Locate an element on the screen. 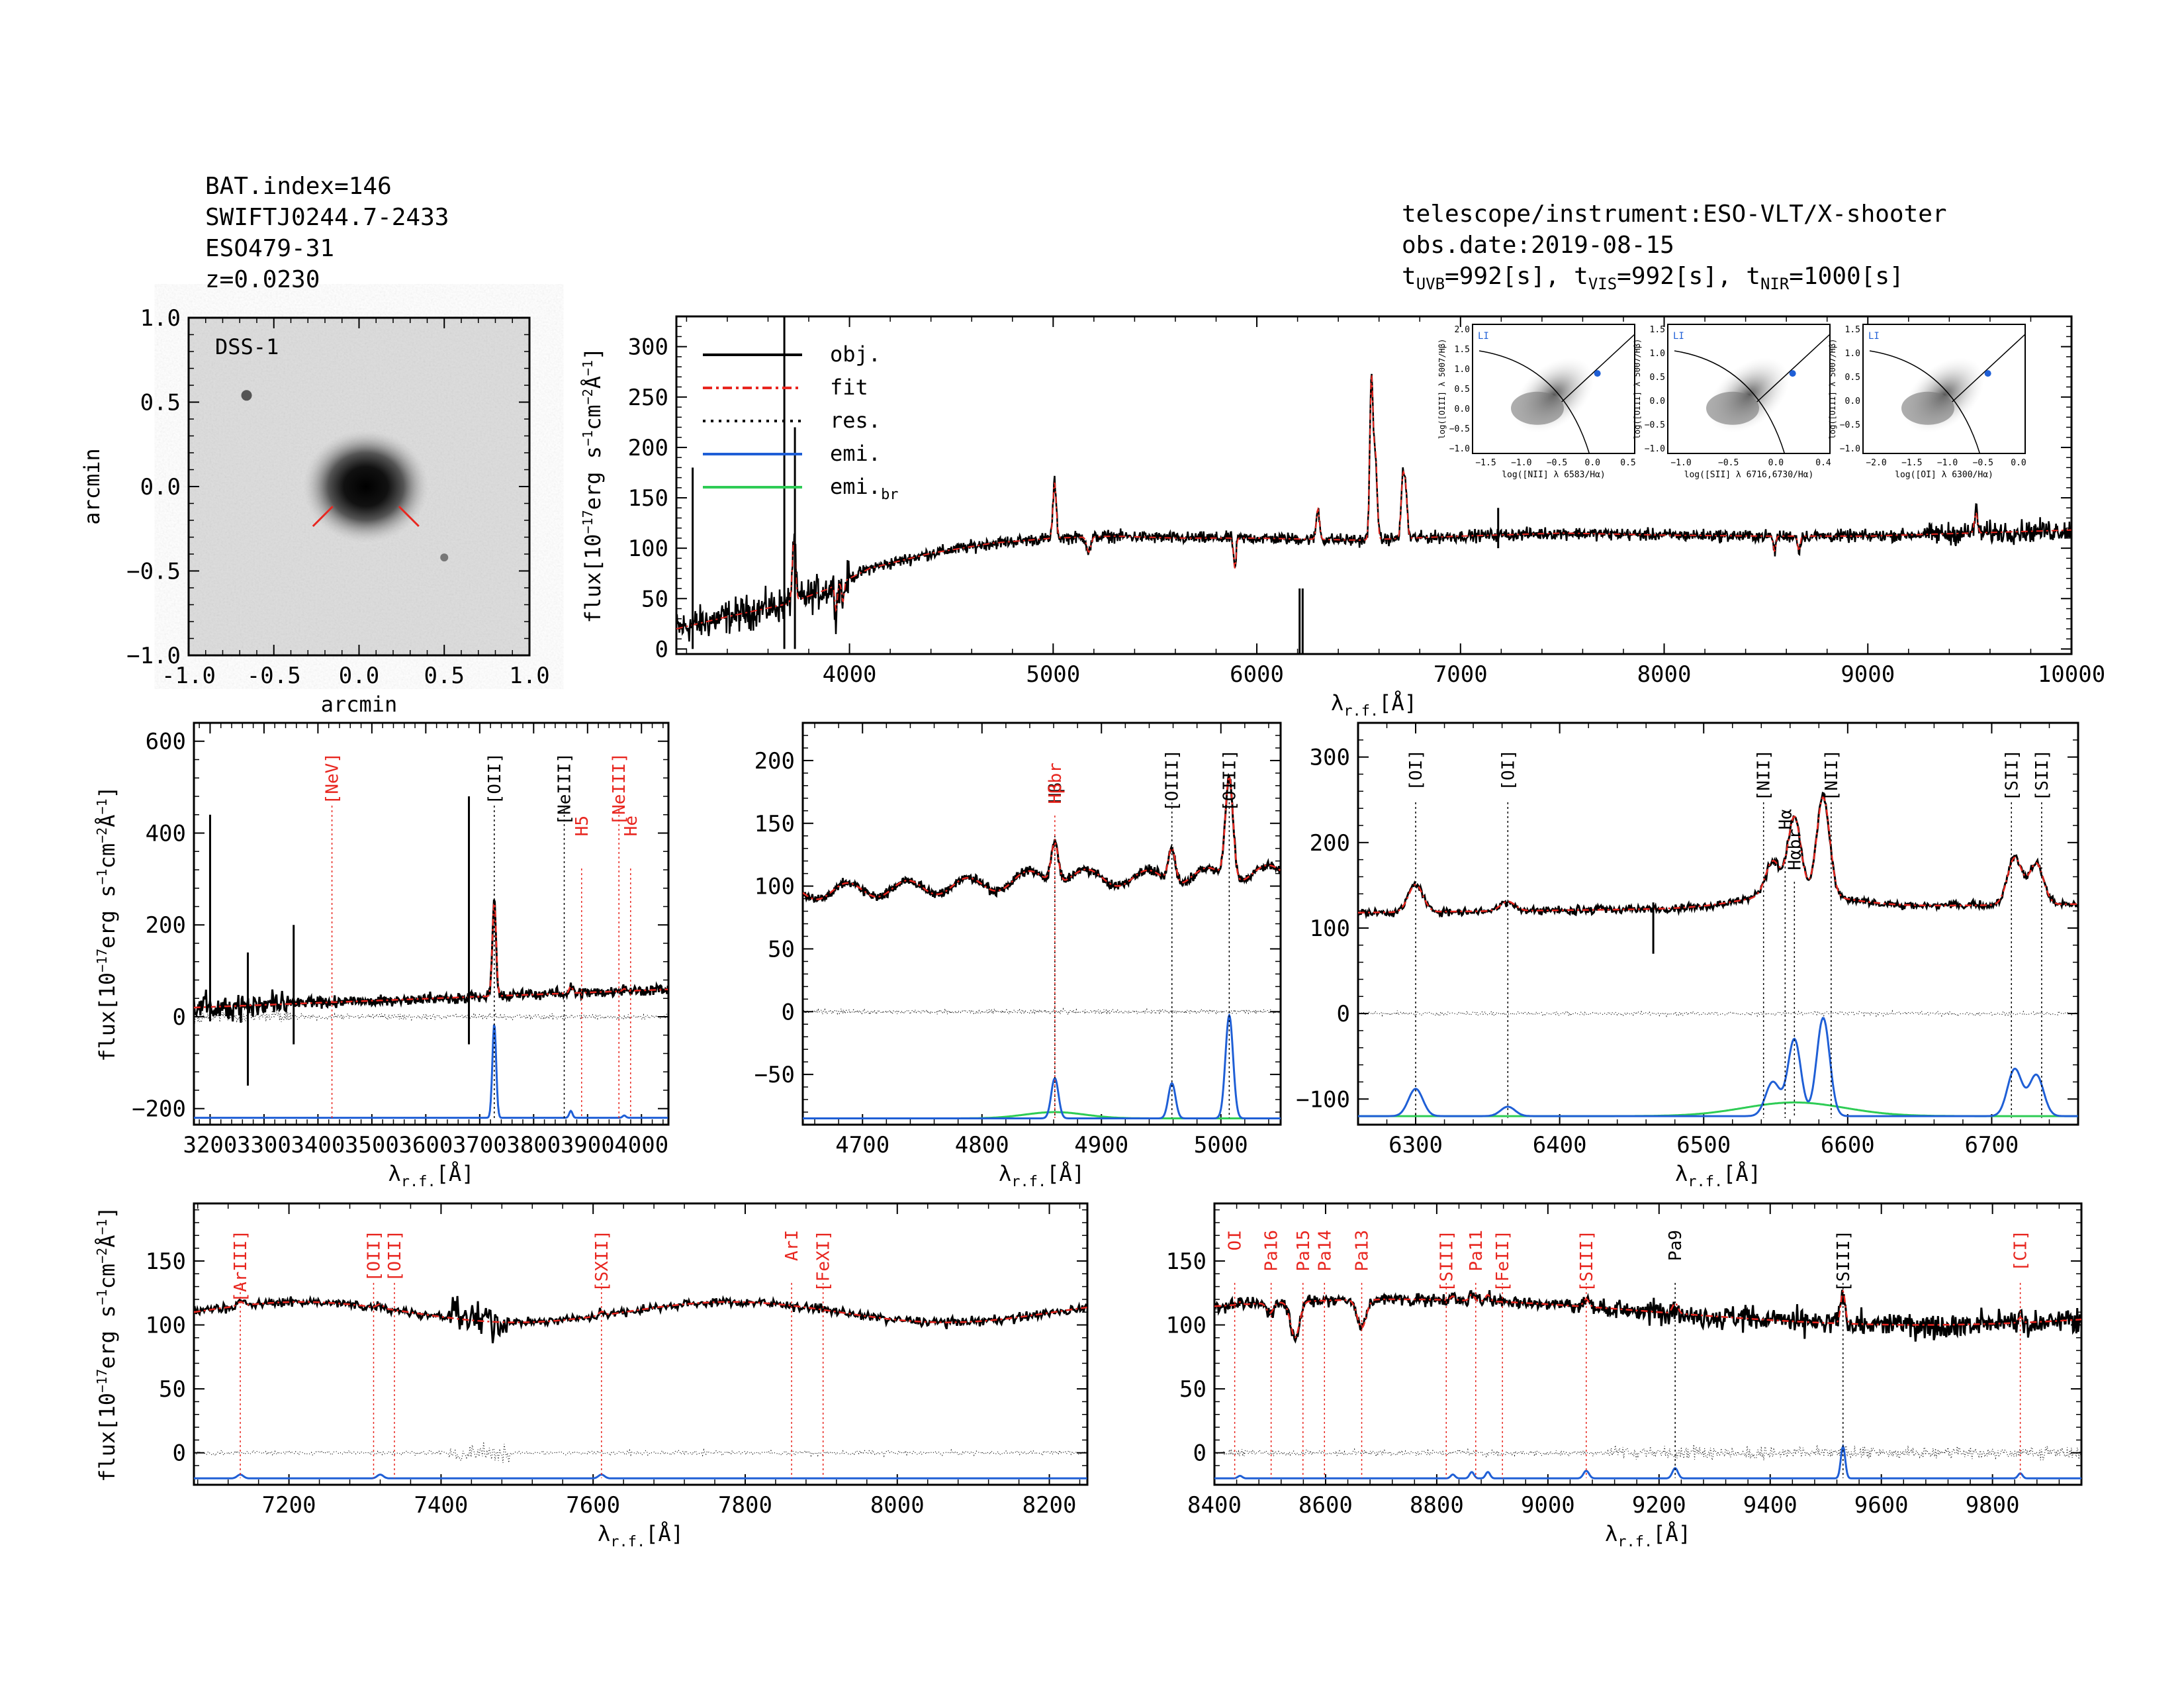 This screenshot has height=1688, width=2184. line-label: Pa9 is located at coordinates (1676, 1245).